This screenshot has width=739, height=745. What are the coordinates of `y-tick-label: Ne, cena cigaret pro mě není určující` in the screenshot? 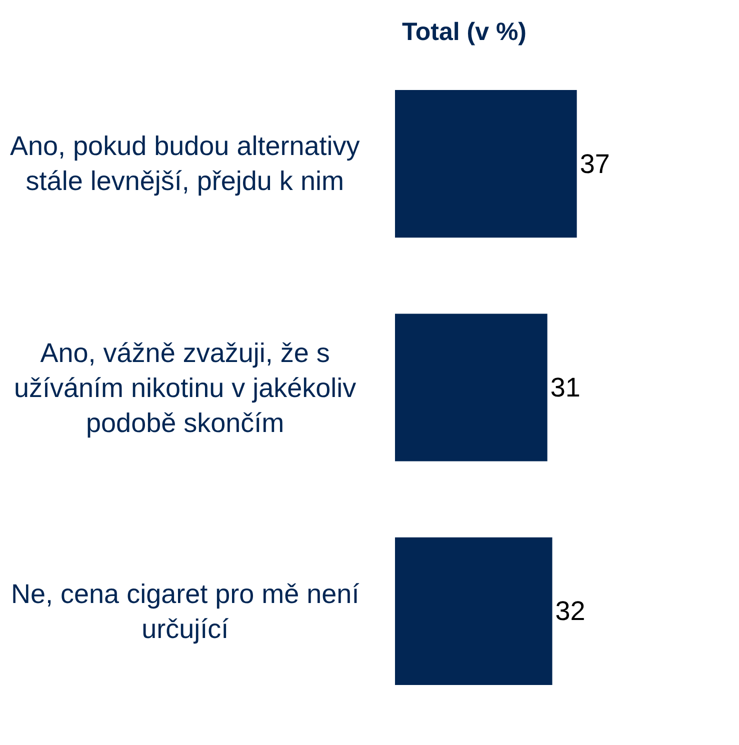 It's located at (185, 611).